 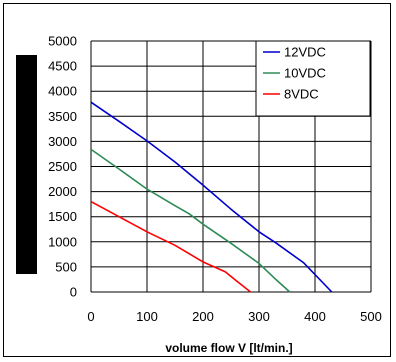 I want to click on x-tick-label: 200, so click(x=203, y=316).